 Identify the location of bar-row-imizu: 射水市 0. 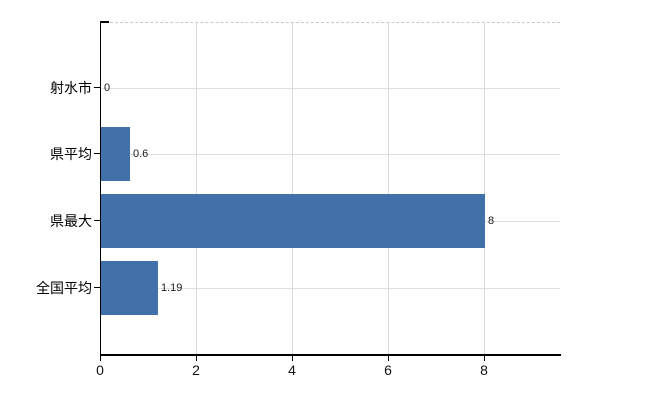
(325, 88).